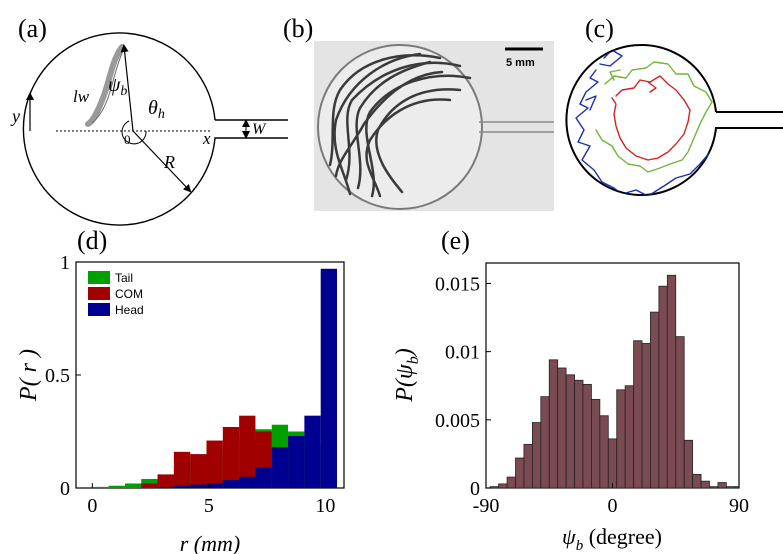 The image size is (783, 554). I want to click on chamber-c-outline, so click(674, 120).